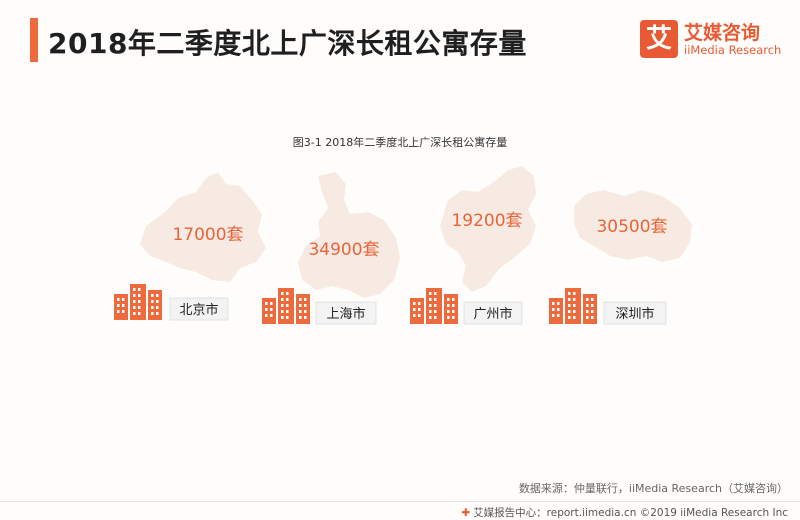 This screenshot has height=520, width=800. I want to click on title-accent-bar, so click(34, 40).